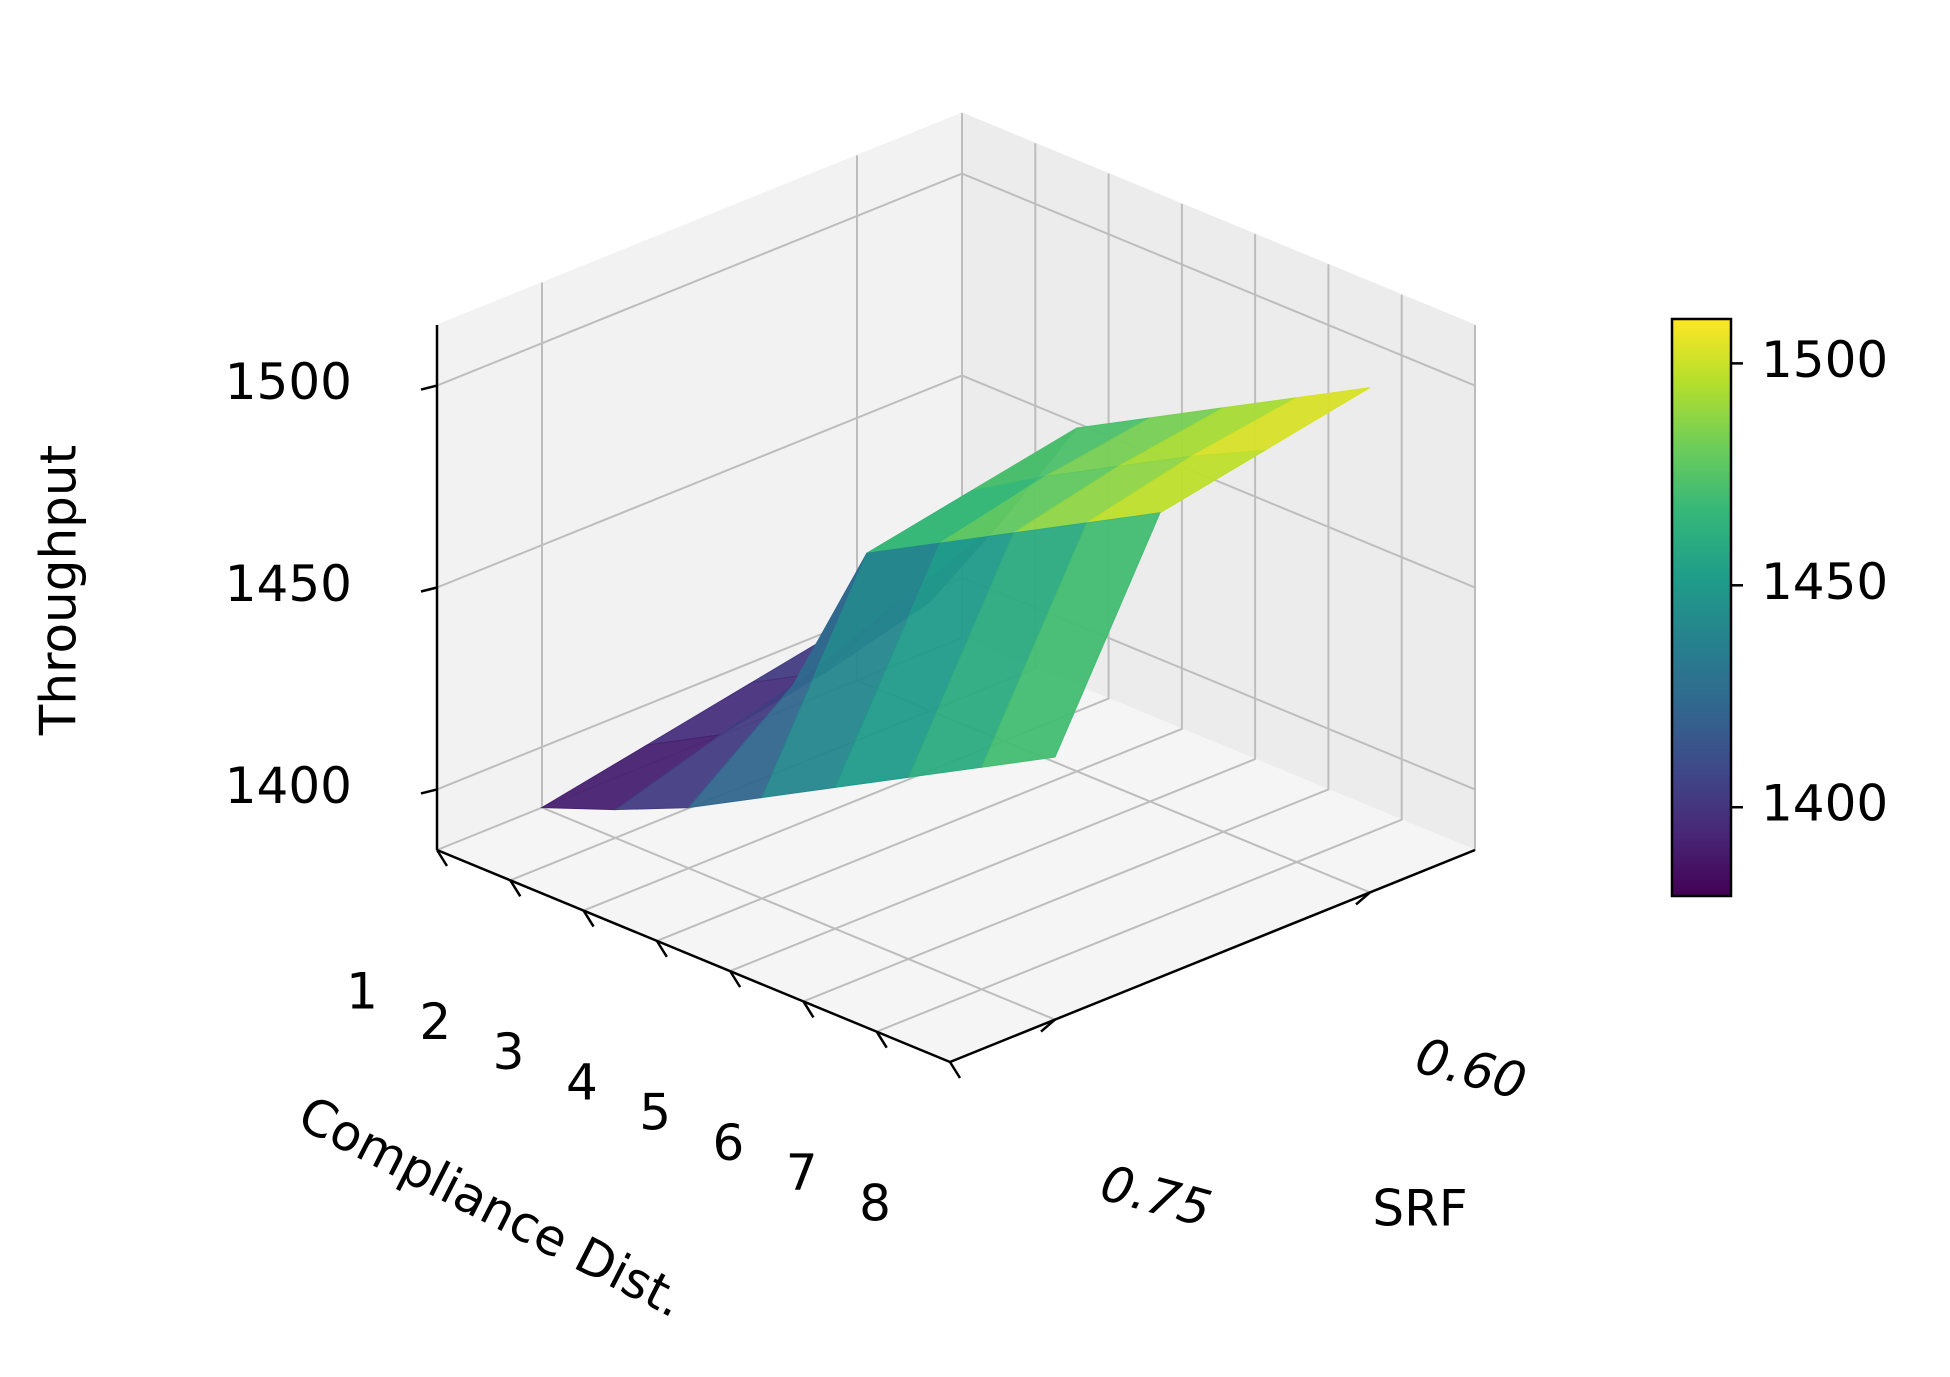 The image size is (1950, 1377). Describe the element at coordinates (1212, 956) in the screenshot. I see `y-axis-line` at that location.